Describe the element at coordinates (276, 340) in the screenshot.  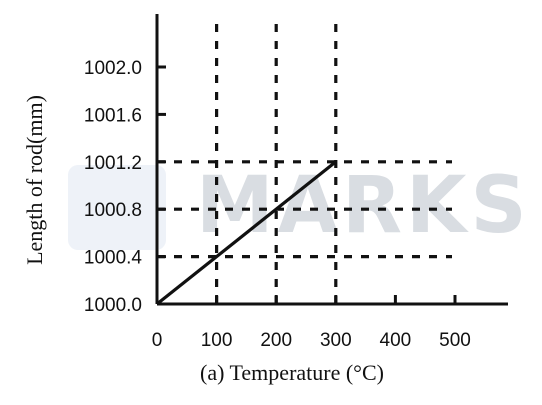
I see `x-tick-label-2: 200` at that location.